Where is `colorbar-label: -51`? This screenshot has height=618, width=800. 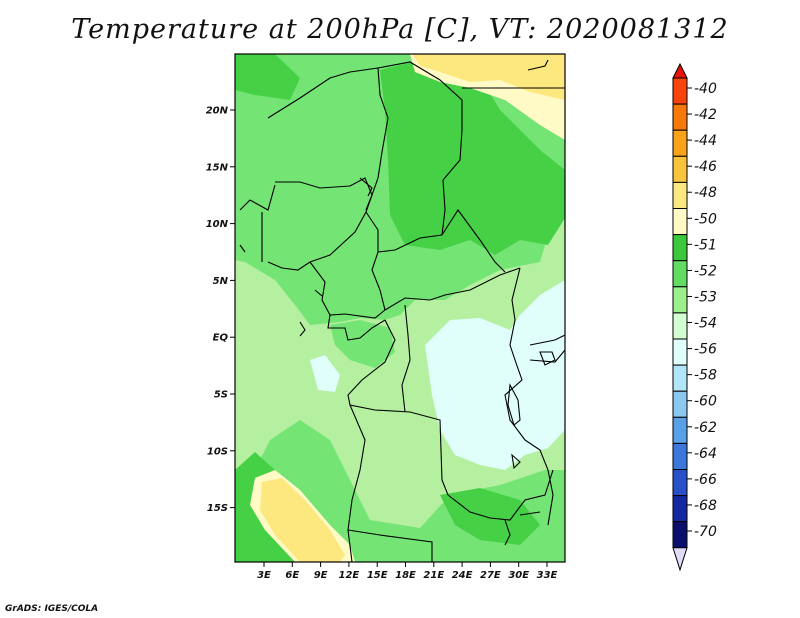 colorbar-label: -51 is located at coordinates (705, 245).